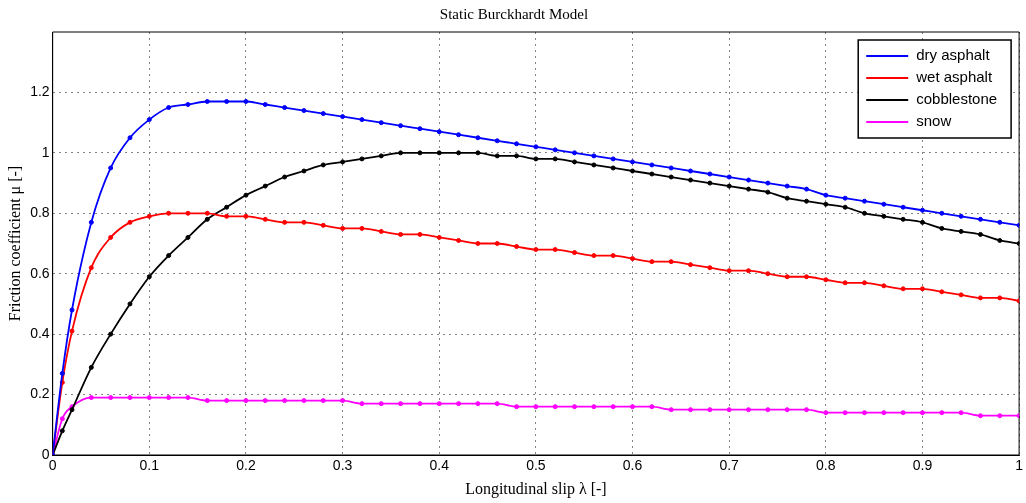  What do you see at coordinates (14, 243) in the screenshot?
I see `y-axis-title: Friction coefficient μ [-]` at bounding box center [14, 243].